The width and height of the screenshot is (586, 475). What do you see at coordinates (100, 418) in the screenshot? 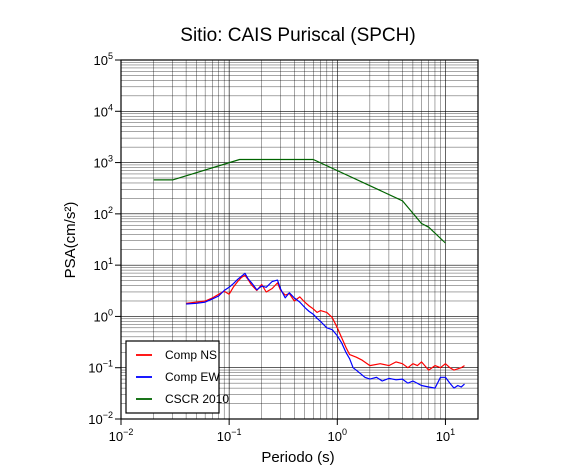
I see `y-tick-label: 10⁻²` at bounding box center [100, 418].